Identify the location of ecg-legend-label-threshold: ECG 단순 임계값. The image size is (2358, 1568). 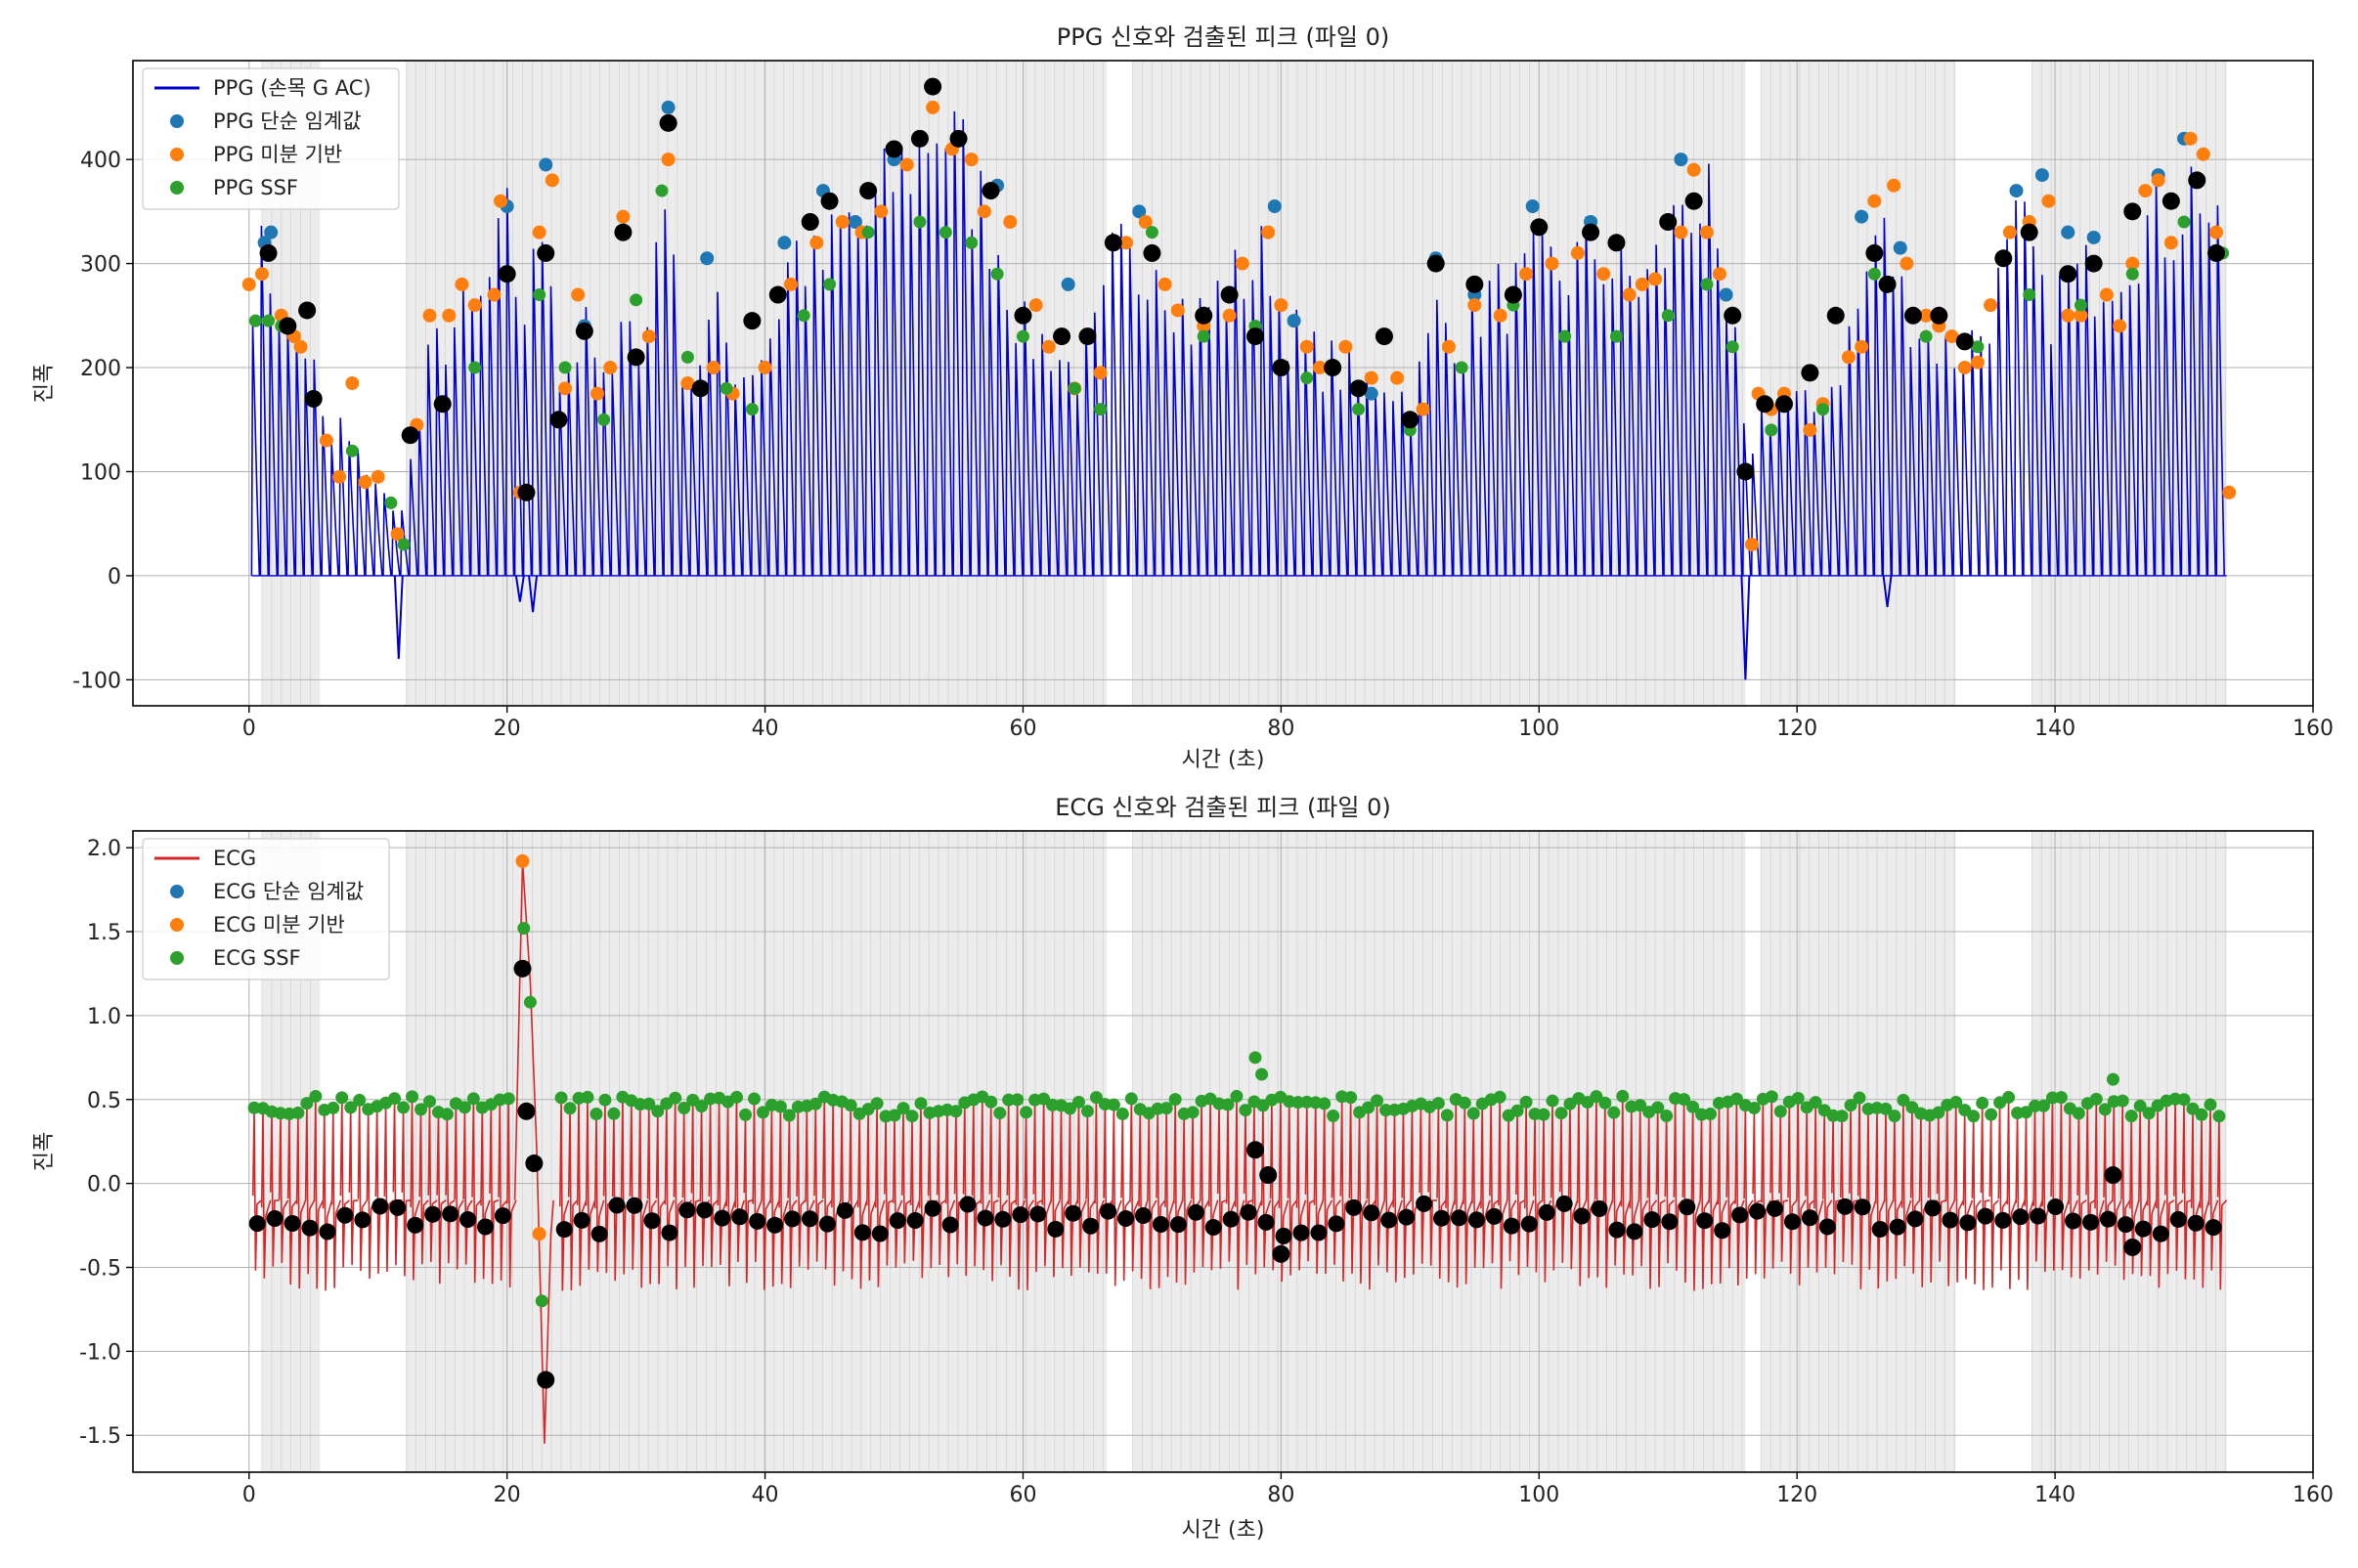
(288, 892).